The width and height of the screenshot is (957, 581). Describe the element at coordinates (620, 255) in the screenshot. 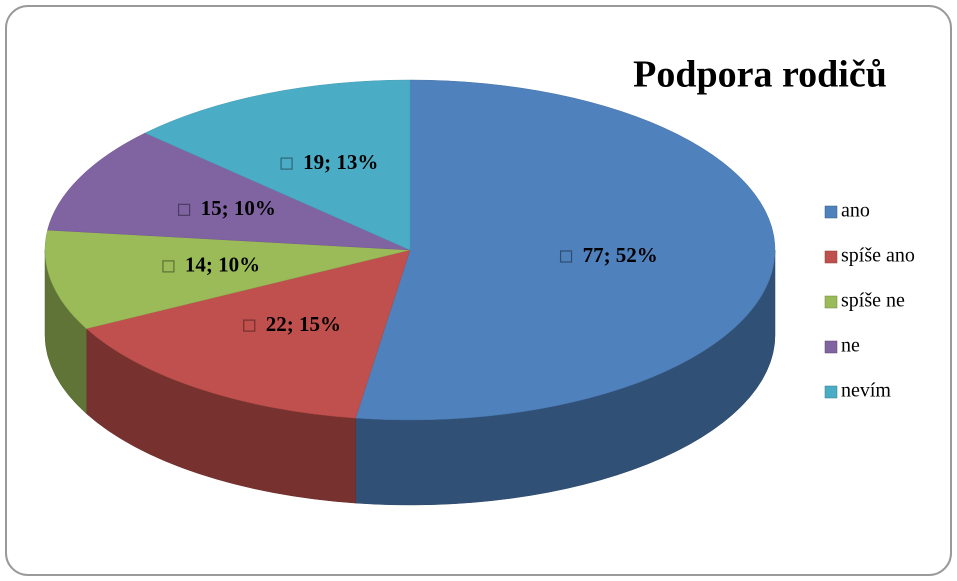

I see `data-label: 77; 52%` at that location.